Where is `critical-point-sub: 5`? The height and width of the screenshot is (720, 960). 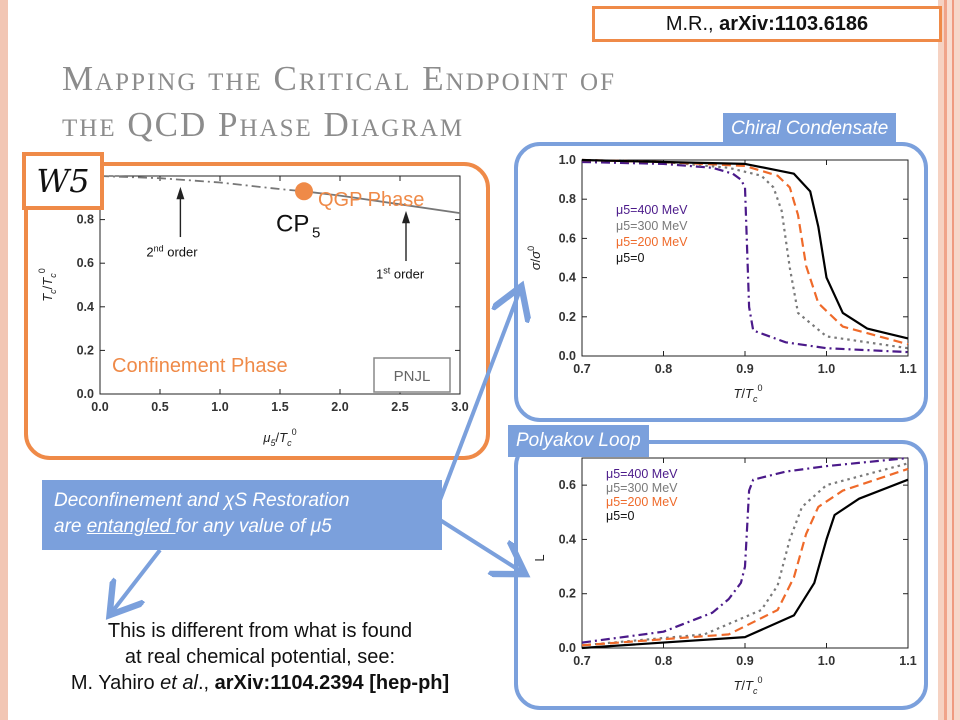
critical-point-sub: 5 is located at coordinates (316, 232).